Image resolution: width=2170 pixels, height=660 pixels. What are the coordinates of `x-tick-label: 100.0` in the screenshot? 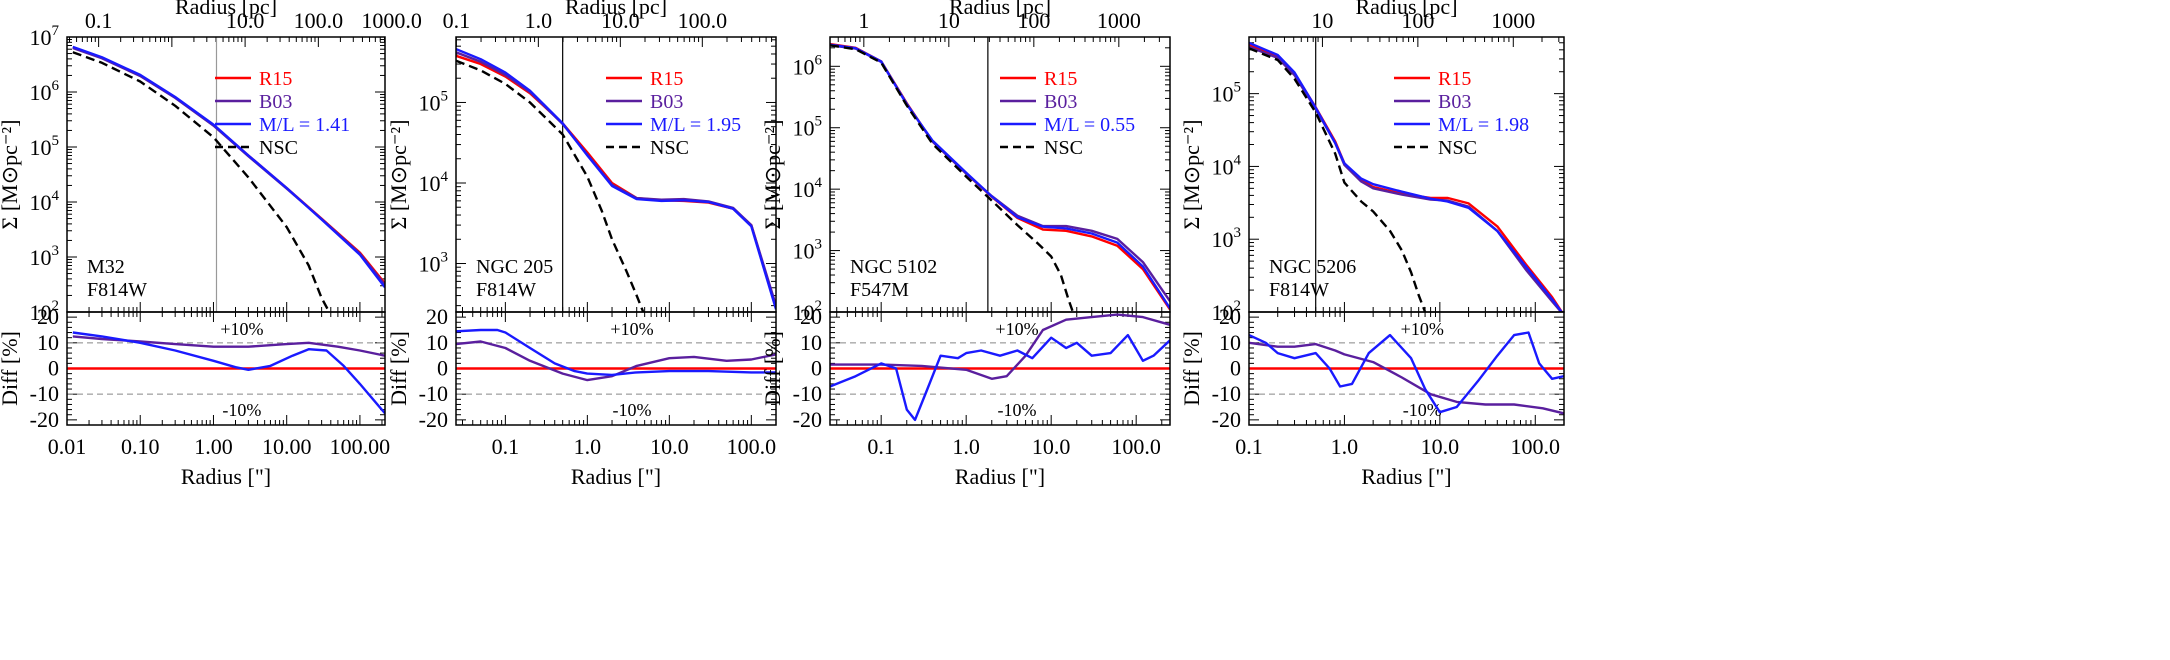 It's located at (752, 446).